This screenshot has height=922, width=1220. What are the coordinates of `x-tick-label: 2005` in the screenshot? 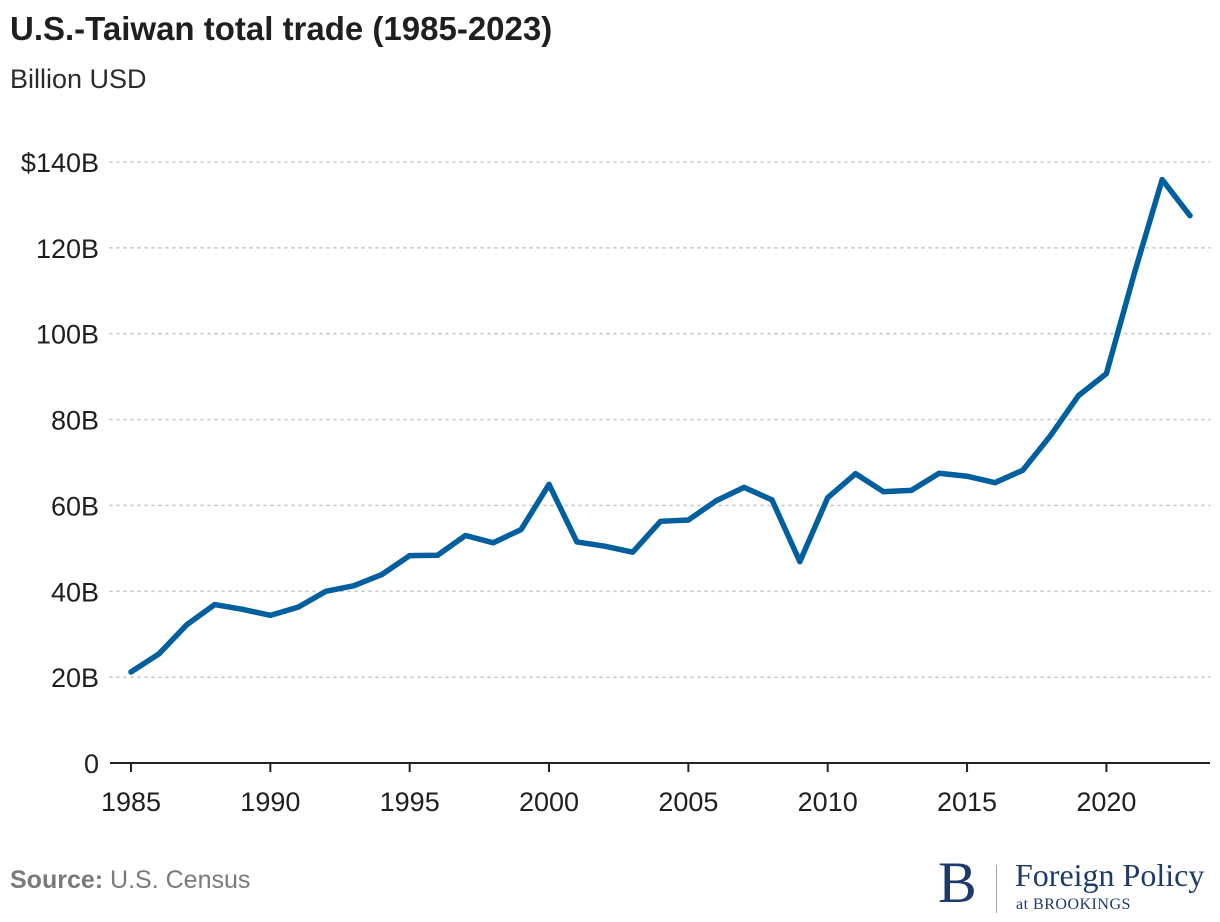 It's located at (688, 802).